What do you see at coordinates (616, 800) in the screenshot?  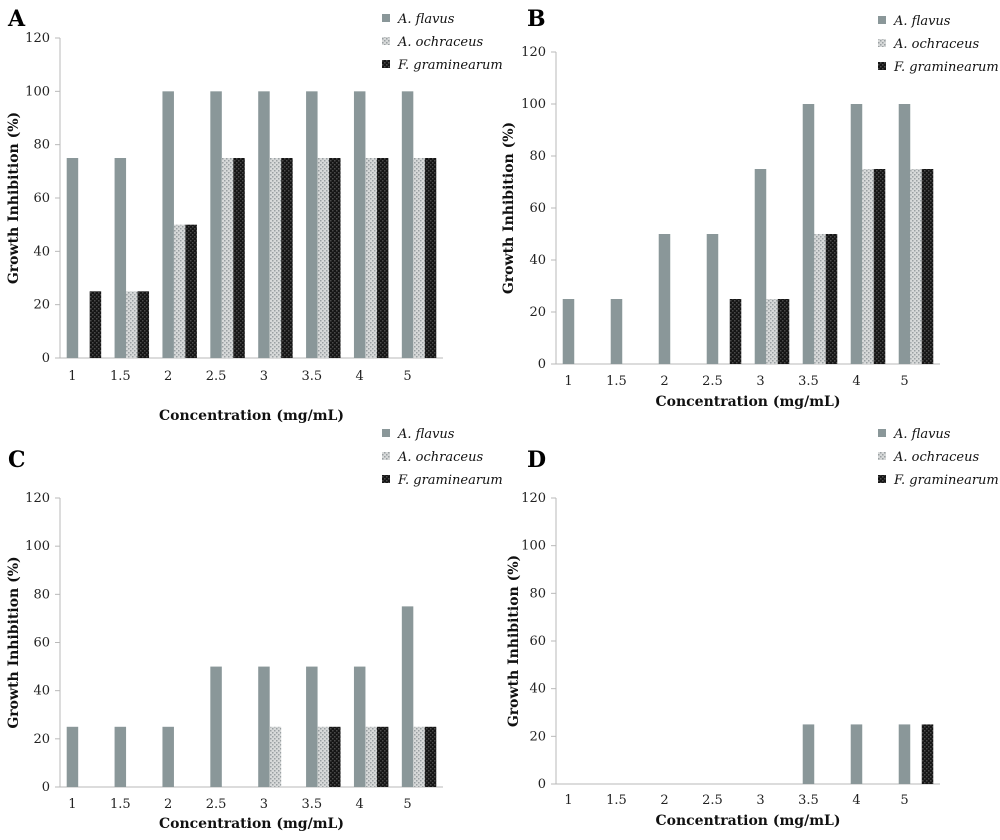 I see `panel-d-x-tick-label: 1.5` at bounding box center [616, 800].